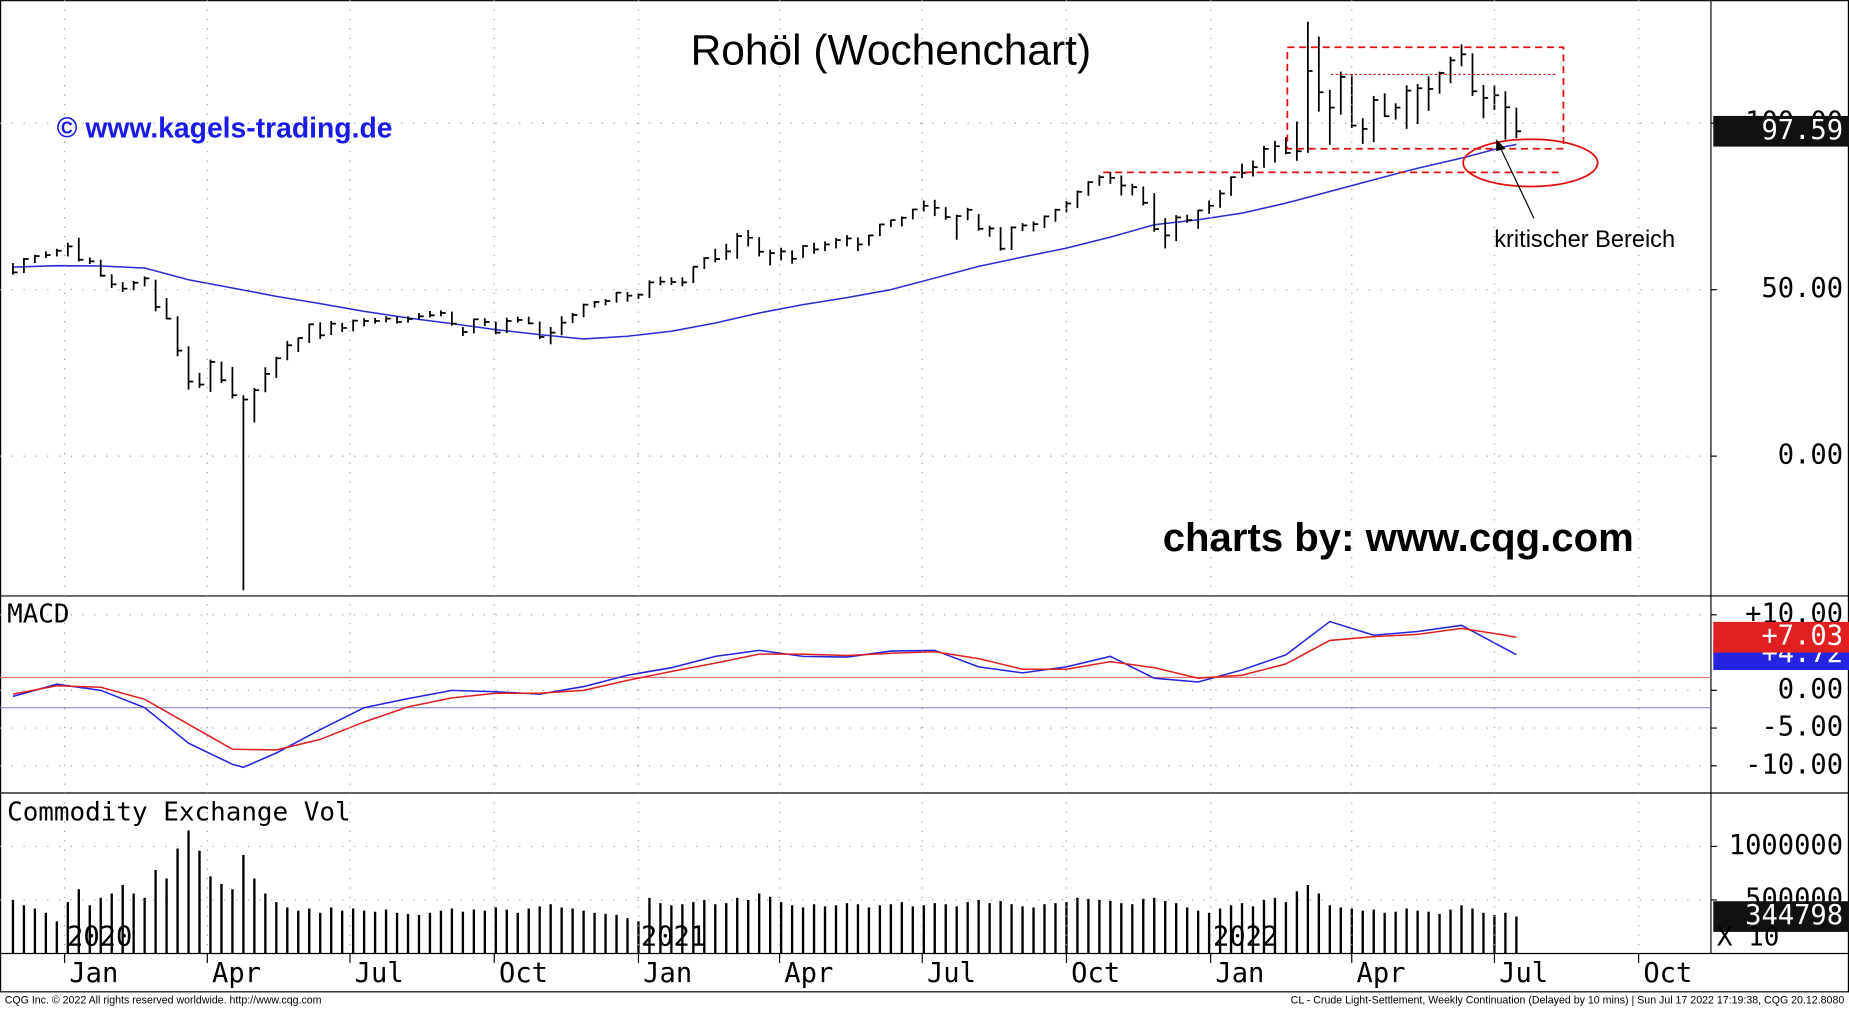 Image resolution: width=1849 pixels, height=1009 pixels. Describe the element at coordinates (1802, 288) in the screenshot. I see `y-tick-label: 50.00` at that location.